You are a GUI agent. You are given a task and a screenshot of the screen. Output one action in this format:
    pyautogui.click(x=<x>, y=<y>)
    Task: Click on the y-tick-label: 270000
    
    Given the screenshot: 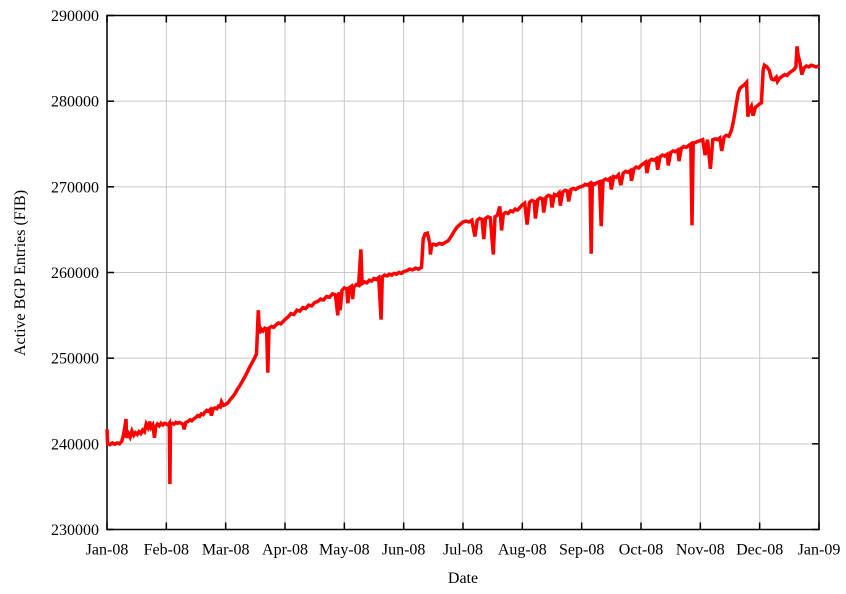 What is the action you would take?
    pyautogui.click(x=75, y=187)
    